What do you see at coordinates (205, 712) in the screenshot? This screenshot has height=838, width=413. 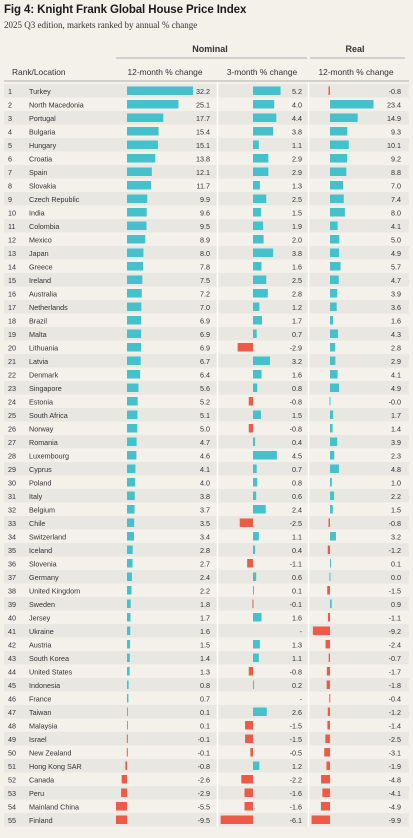 I see `value-label-nominal_12m: 0.1` at bounding box center [205, 712].